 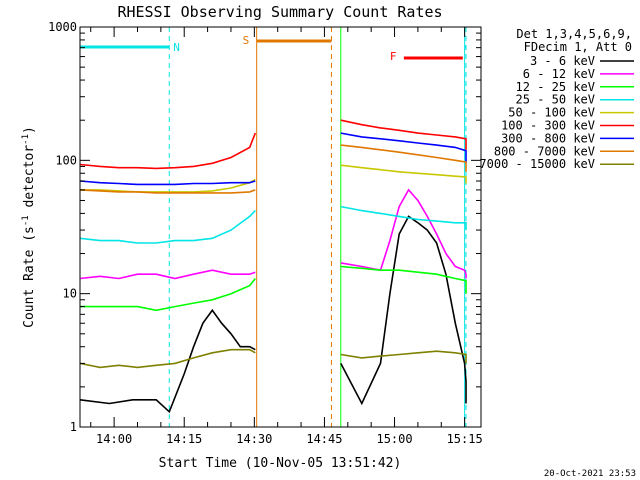 I want to click on flag-label: F, so click(x=393, y=56).